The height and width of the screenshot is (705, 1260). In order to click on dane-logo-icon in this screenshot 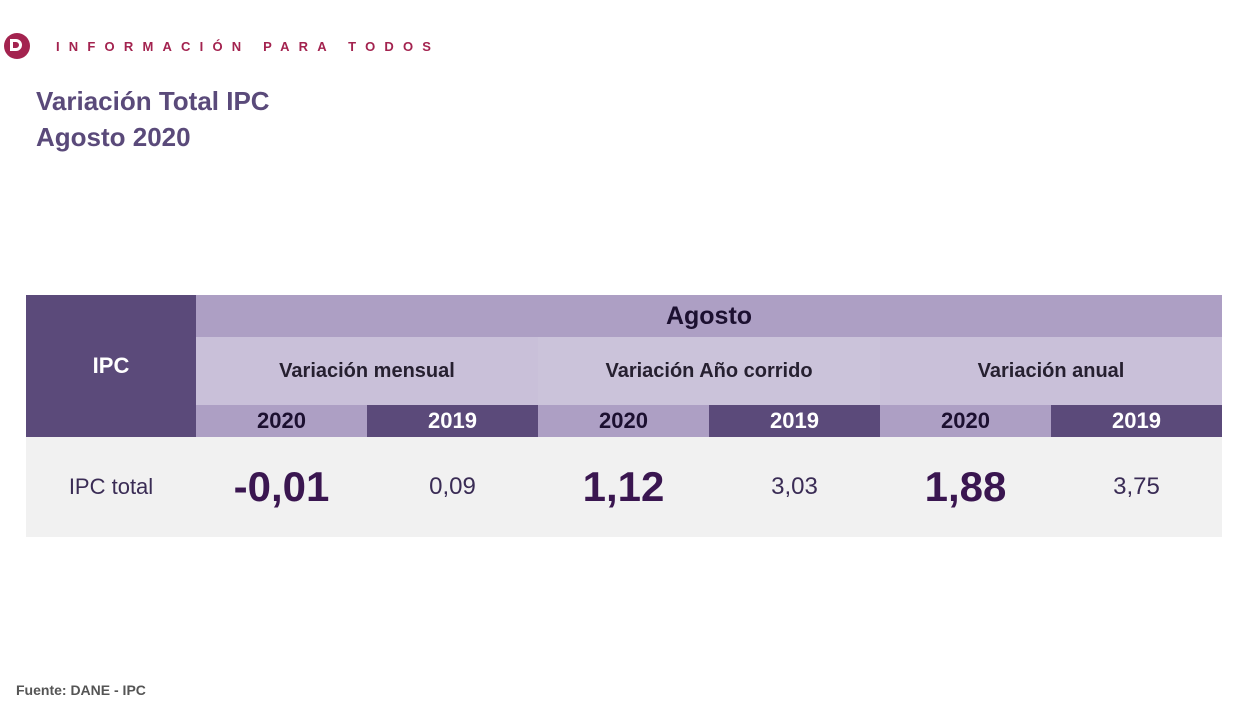, I will do `click(17, 46)`.